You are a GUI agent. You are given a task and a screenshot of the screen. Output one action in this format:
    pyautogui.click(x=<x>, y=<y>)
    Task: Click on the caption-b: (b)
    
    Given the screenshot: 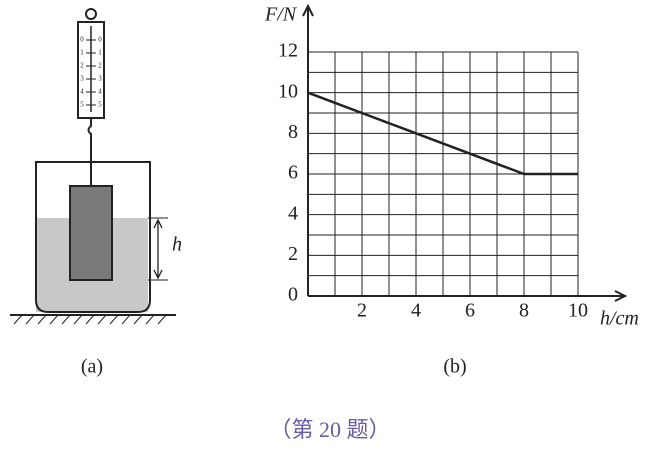 What is the action you would take?
    pyautogui.click(x=454, y=367)
    